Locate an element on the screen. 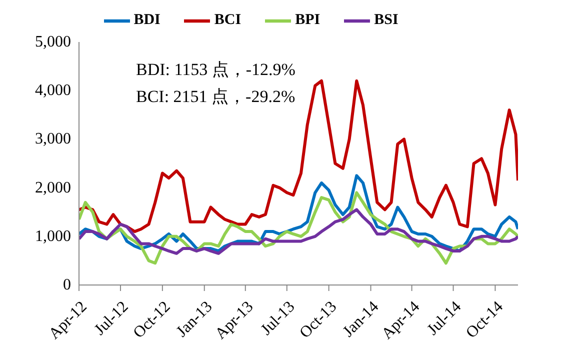  y-tick-label: 2,000 is located at coordinates (53, 187).